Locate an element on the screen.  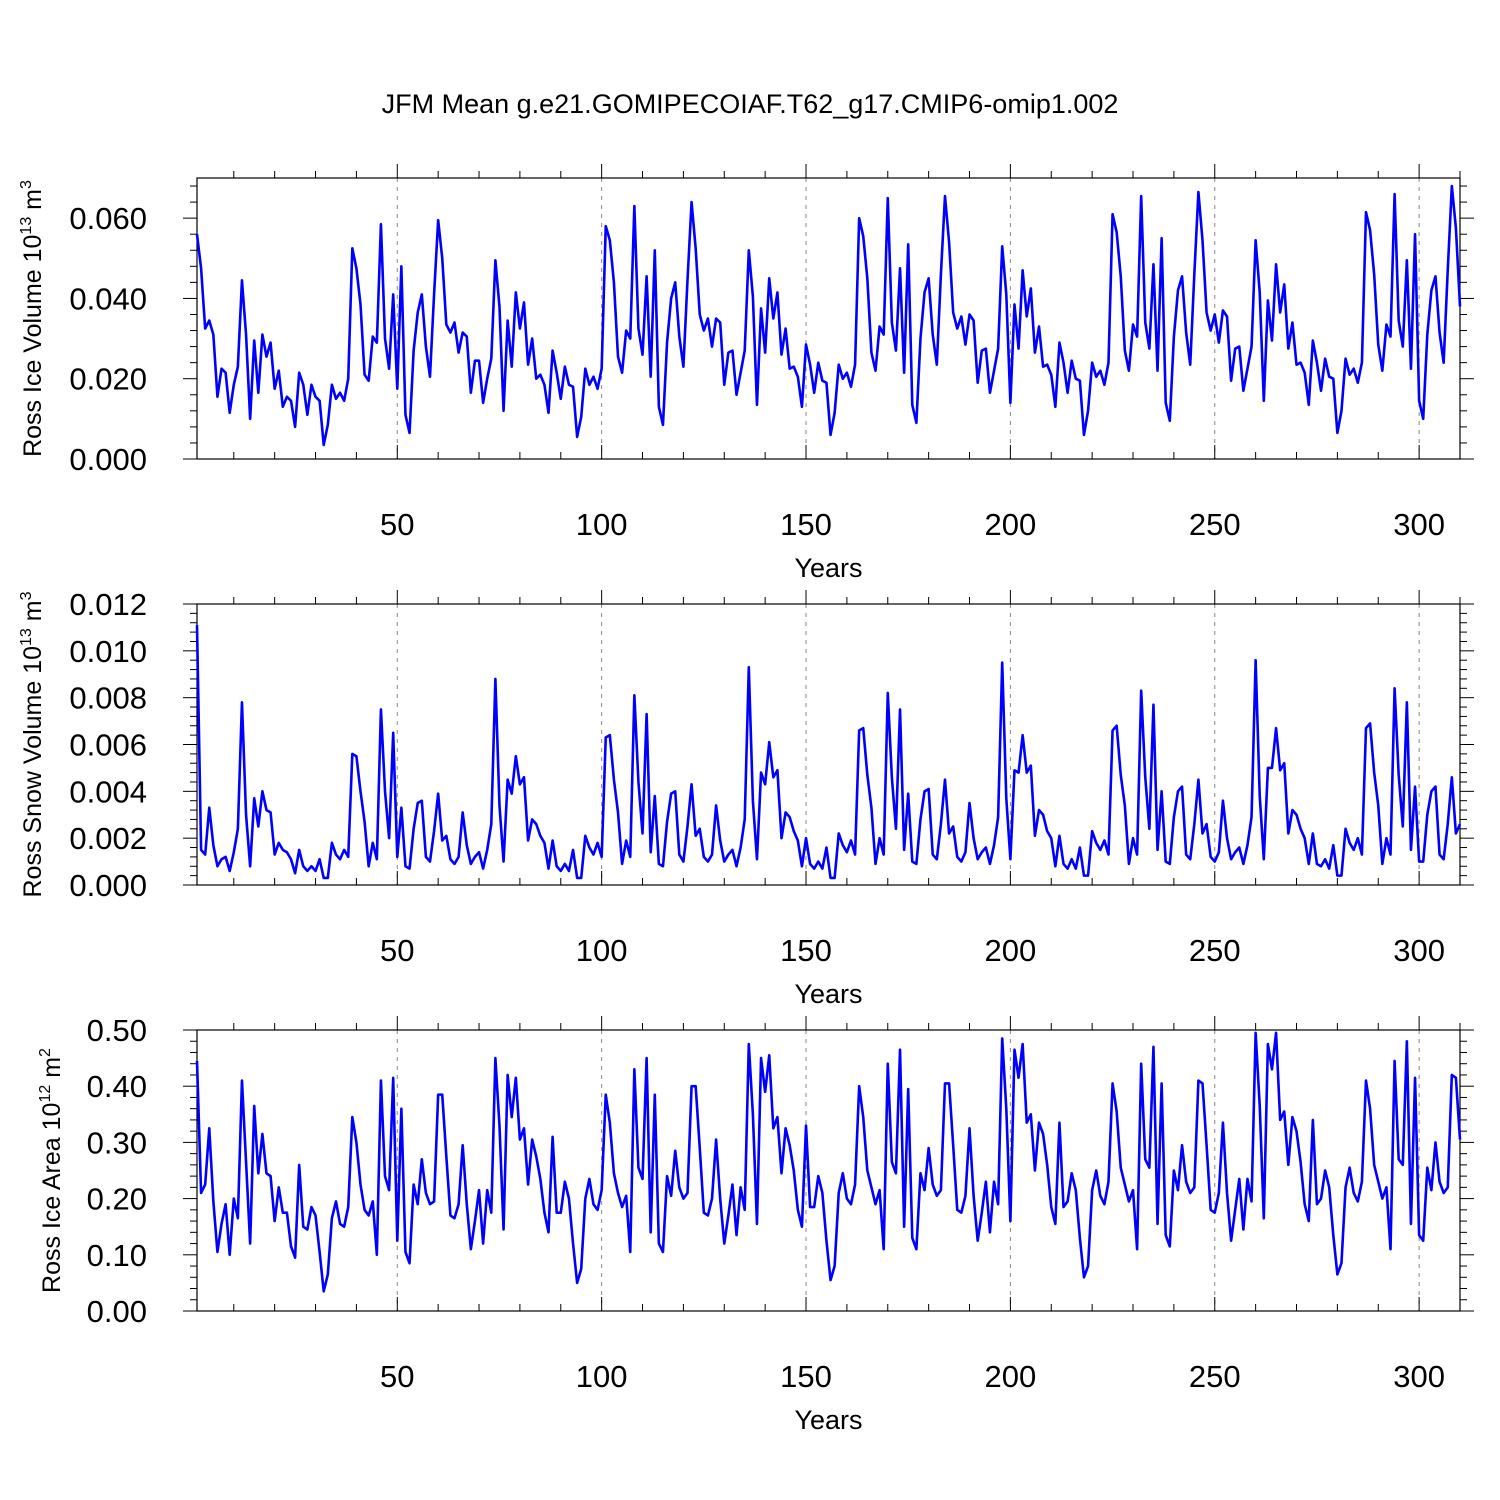
y-tick-label: 0.010 is located at coordinates (108, 651).